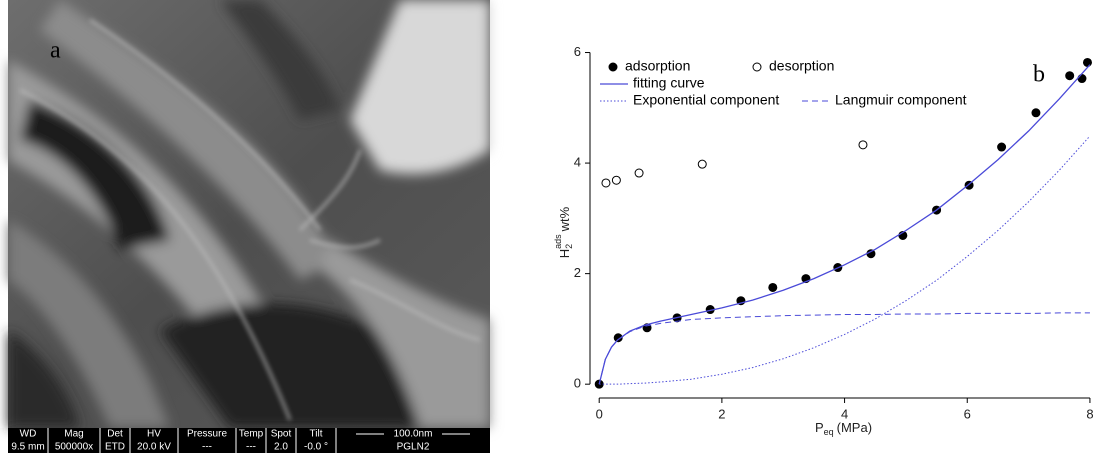 The width and height of the screenshot is (1096, 458). Describe the element at coordinates (577, 162) in the screenshot. I see `y-tick-label: 4` at that location.